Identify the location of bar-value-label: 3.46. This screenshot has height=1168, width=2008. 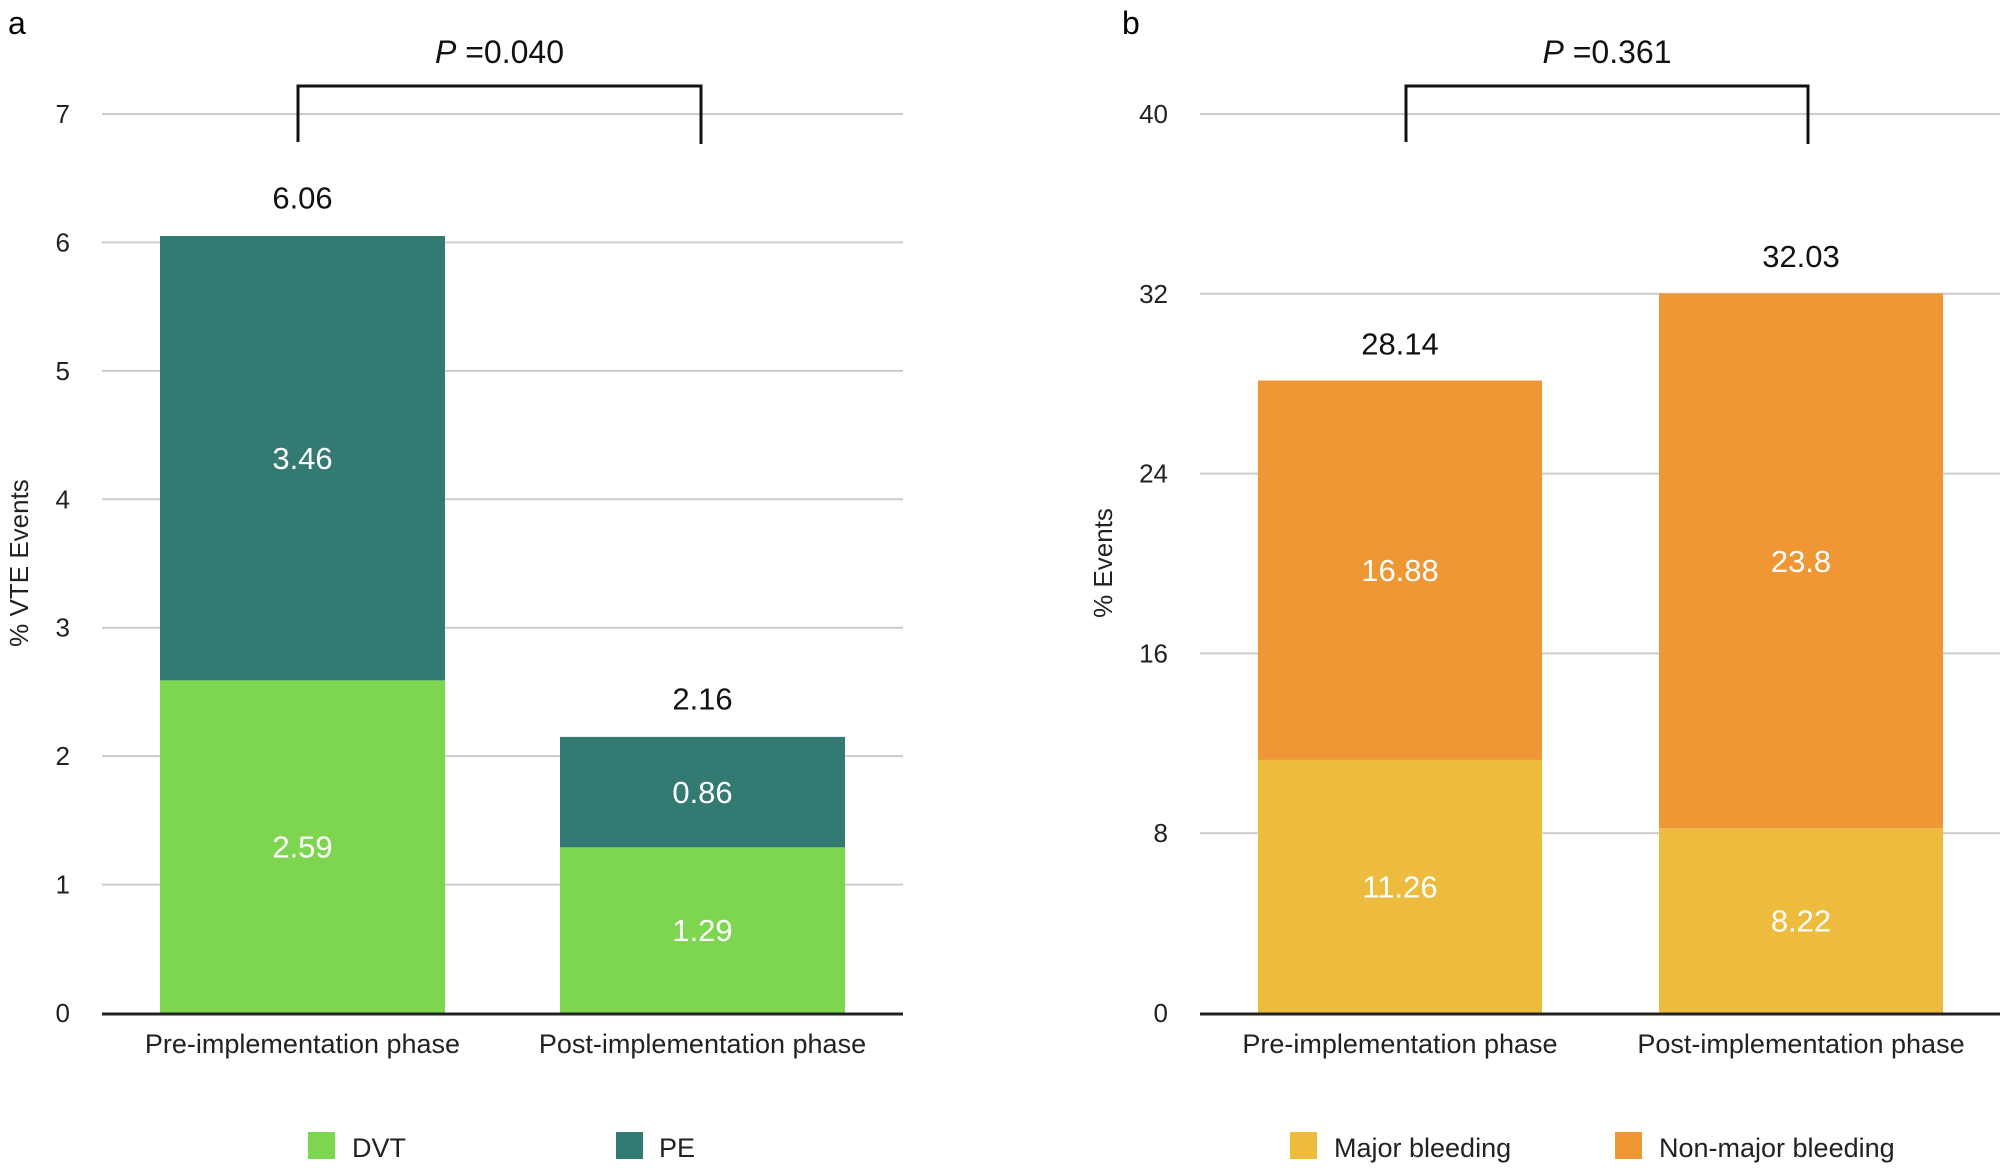
(302, 458).